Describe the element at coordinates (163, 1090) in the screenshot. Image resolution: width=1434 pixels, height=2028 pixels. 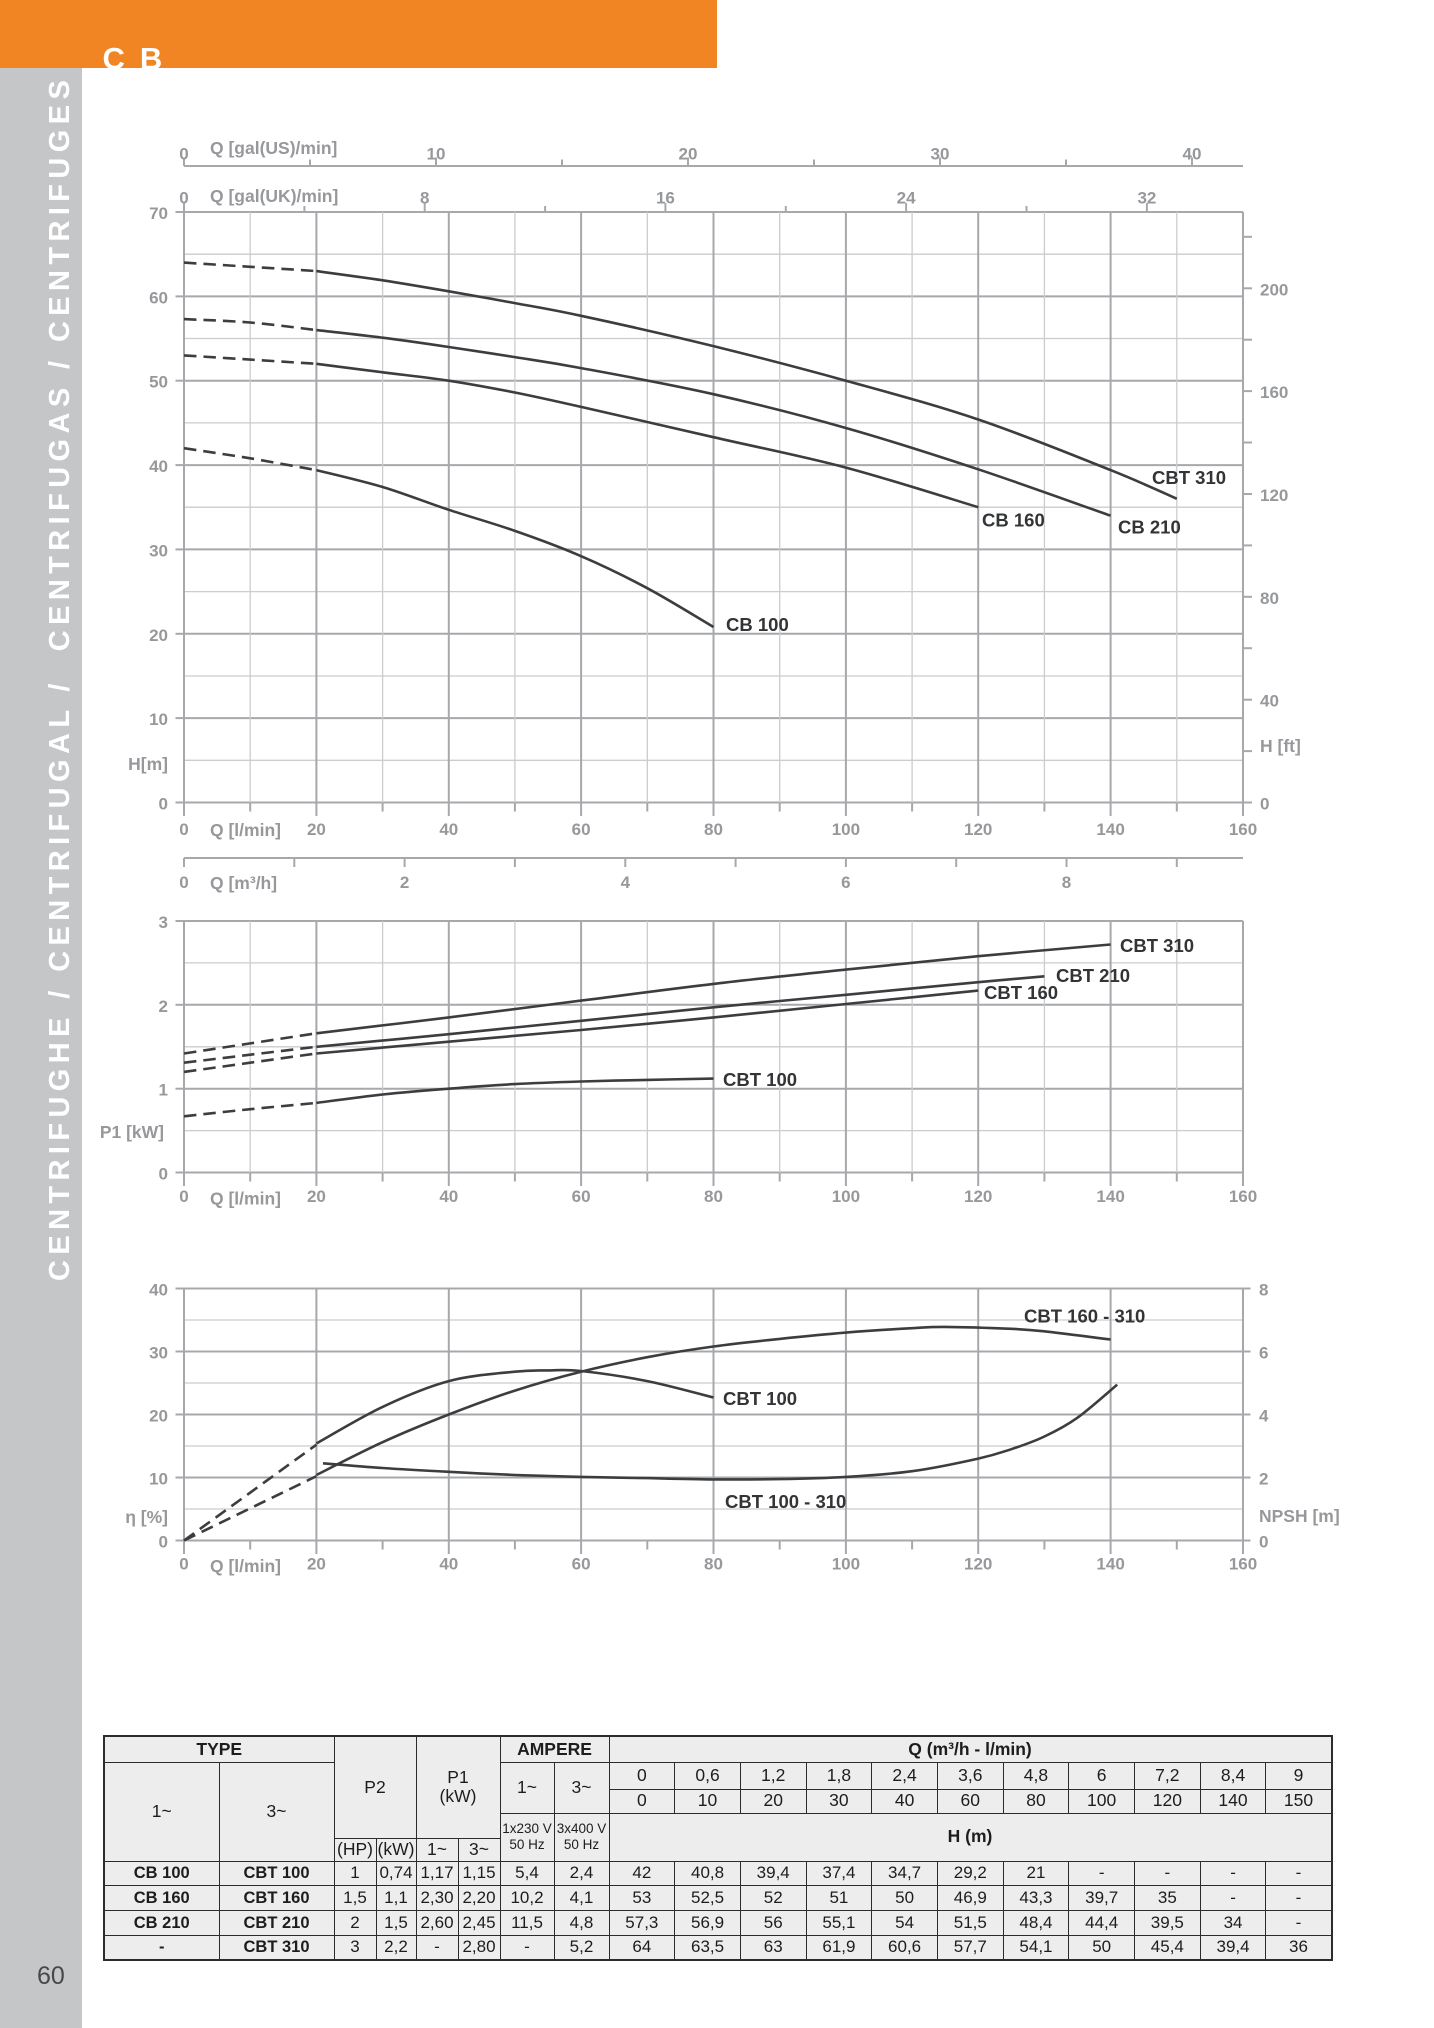
I see `svg-text: 1` at that location.